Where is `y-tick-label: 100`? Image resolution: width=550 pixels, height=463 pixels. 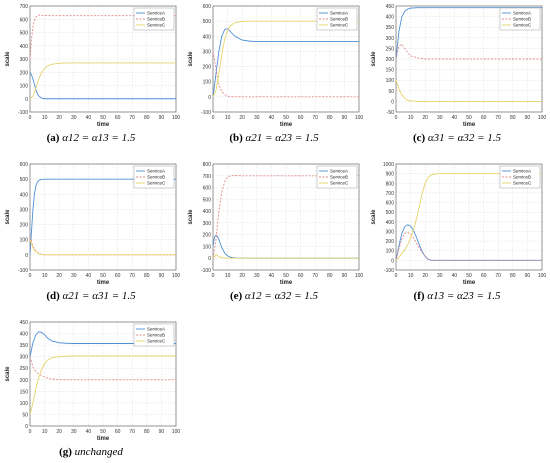
y-tick-label: 100 is located at coordinates (207, 247).